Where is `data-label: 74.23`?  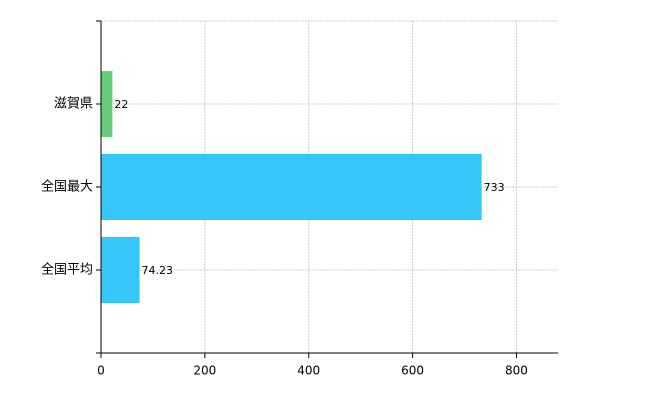 data-label: 74.23 is located at coordinates (158, 270).